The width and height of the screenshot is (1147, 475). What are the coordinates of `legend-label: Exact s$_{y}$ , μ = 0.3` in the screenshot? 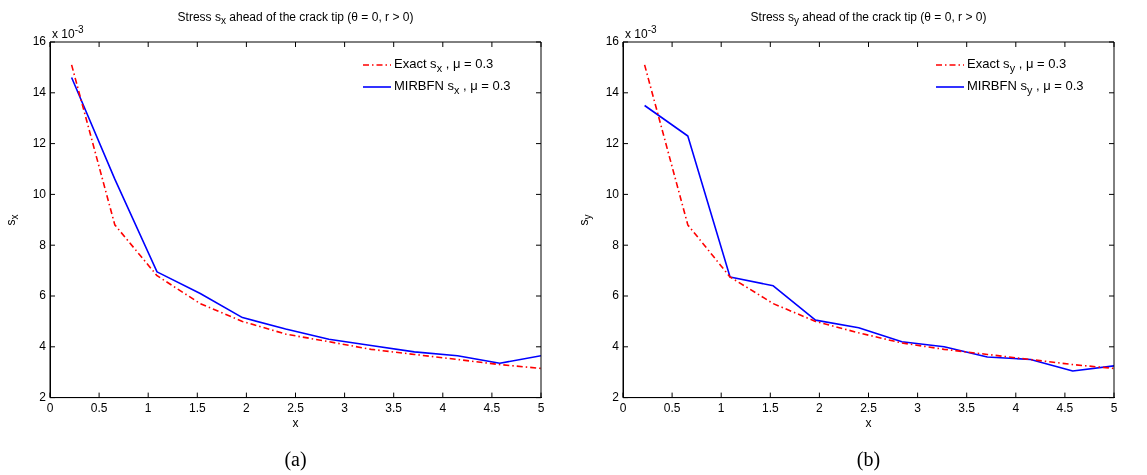 It's located at (1017, 65).